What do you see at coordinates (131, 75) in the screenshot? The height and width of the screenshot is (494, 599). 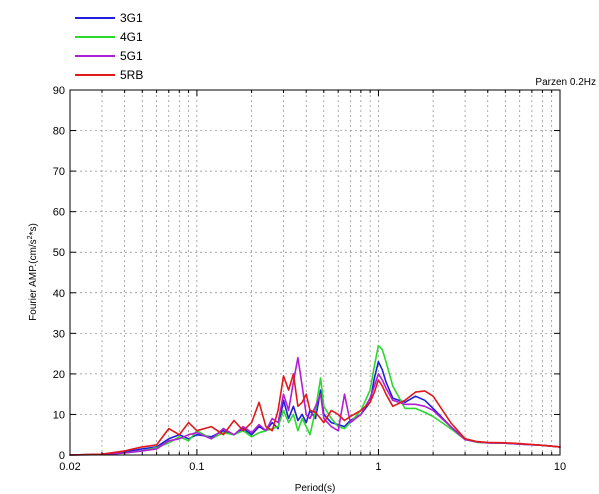 I see `legend-label-5rb: 5RB` at bounding box center [131, 75].